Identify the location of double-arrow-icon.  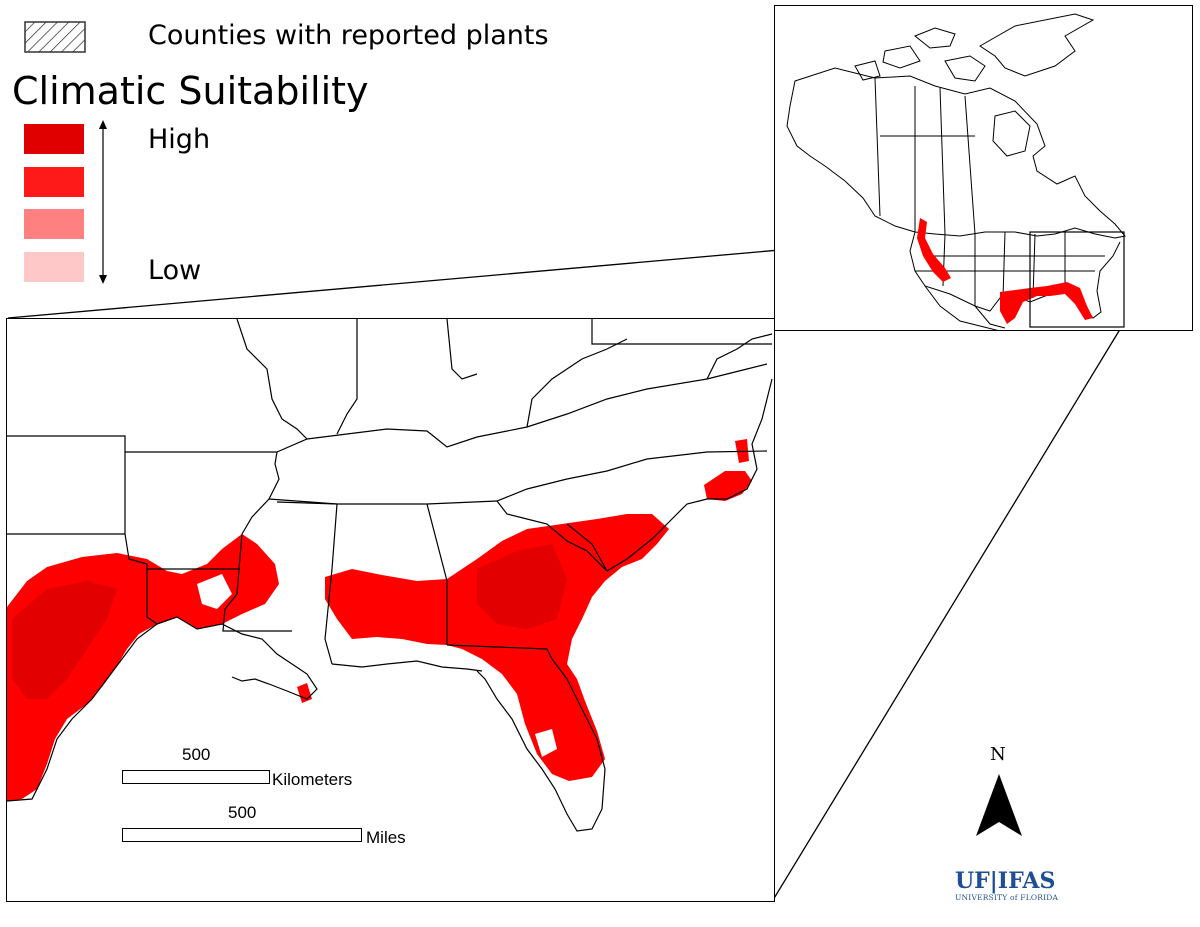
(103, 202).